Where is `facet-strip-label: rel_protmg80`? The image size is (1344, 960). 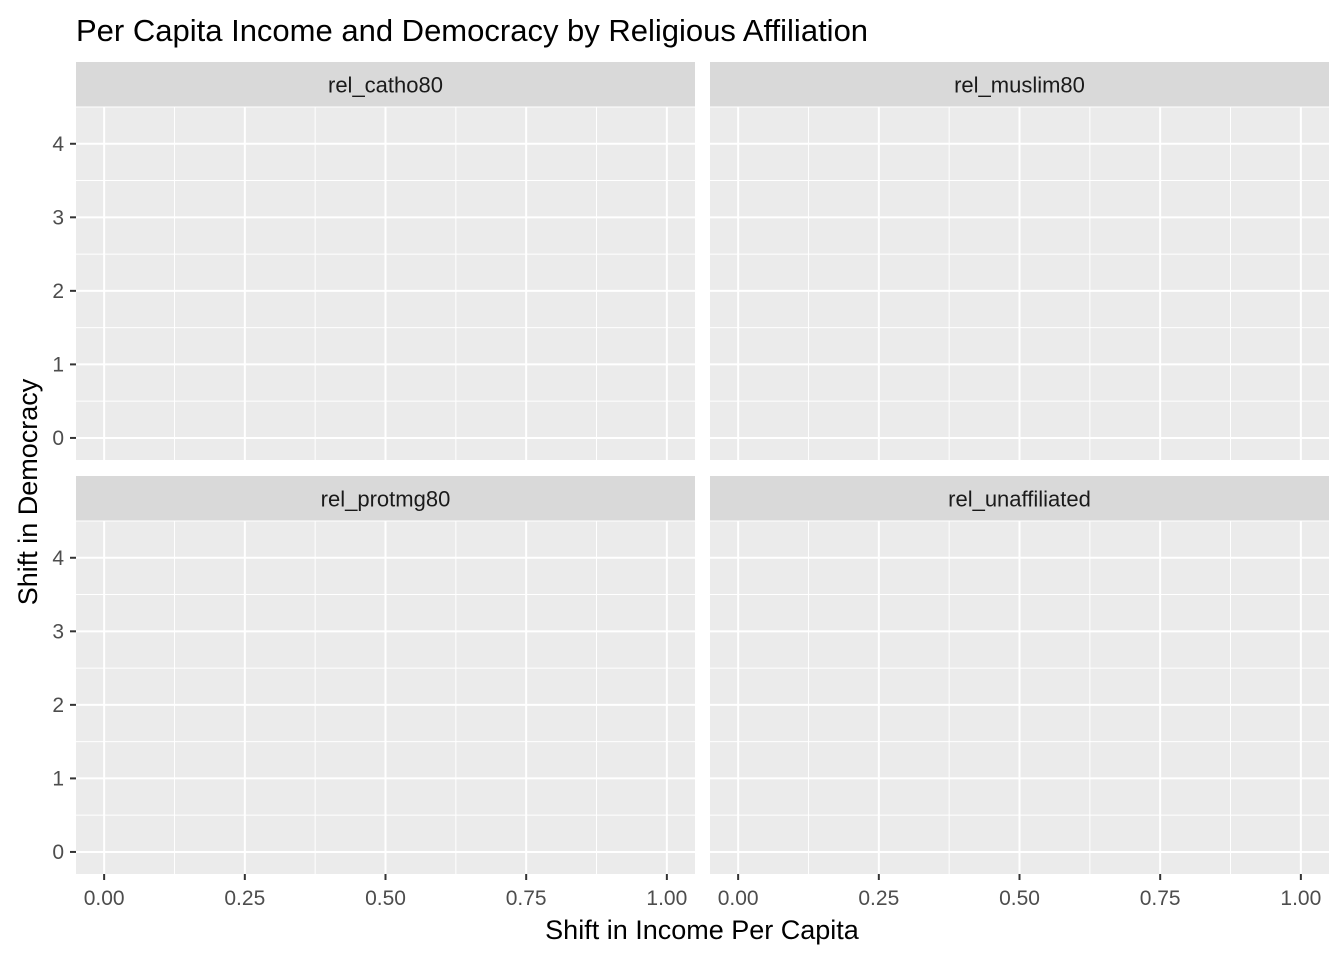 facet-strip-label: rel_protmg80 is located at coordinates (386, 499).